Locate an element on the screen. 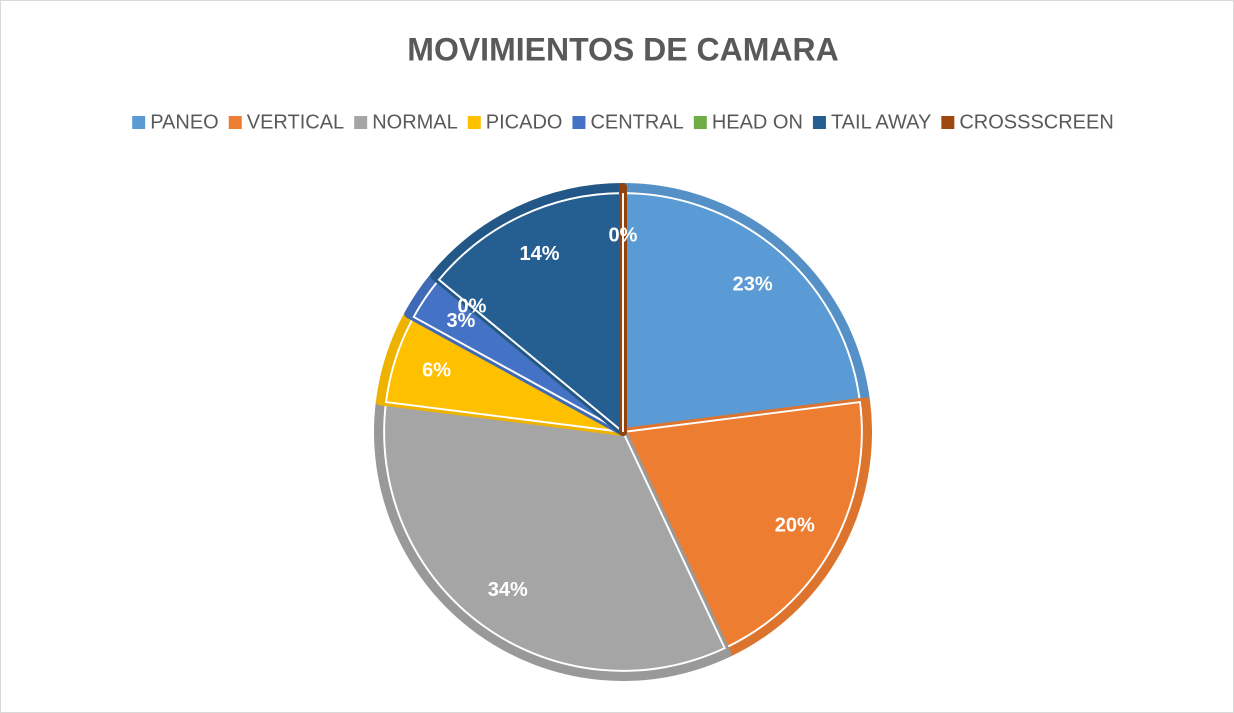  chart-title: MOVIMIENTOS DE CAMARA is located at coordinates (622, 49).